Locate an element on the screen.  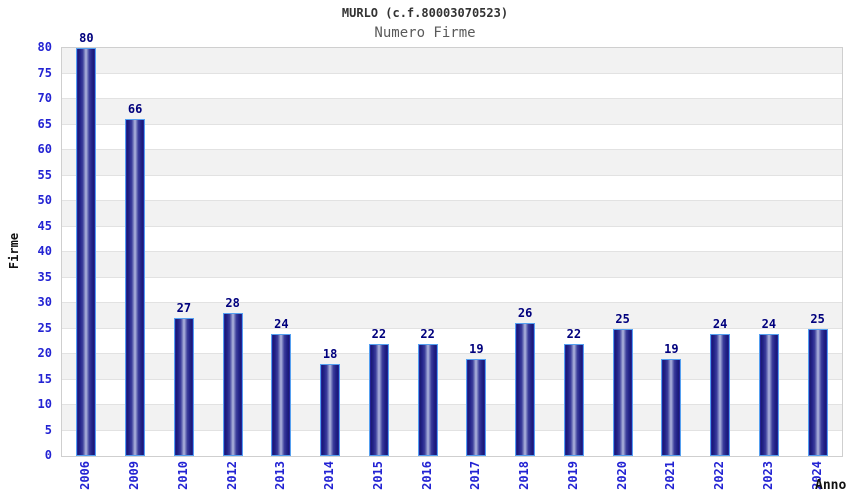
x-label-slot: 2019 is located at coordinates (573, 480).